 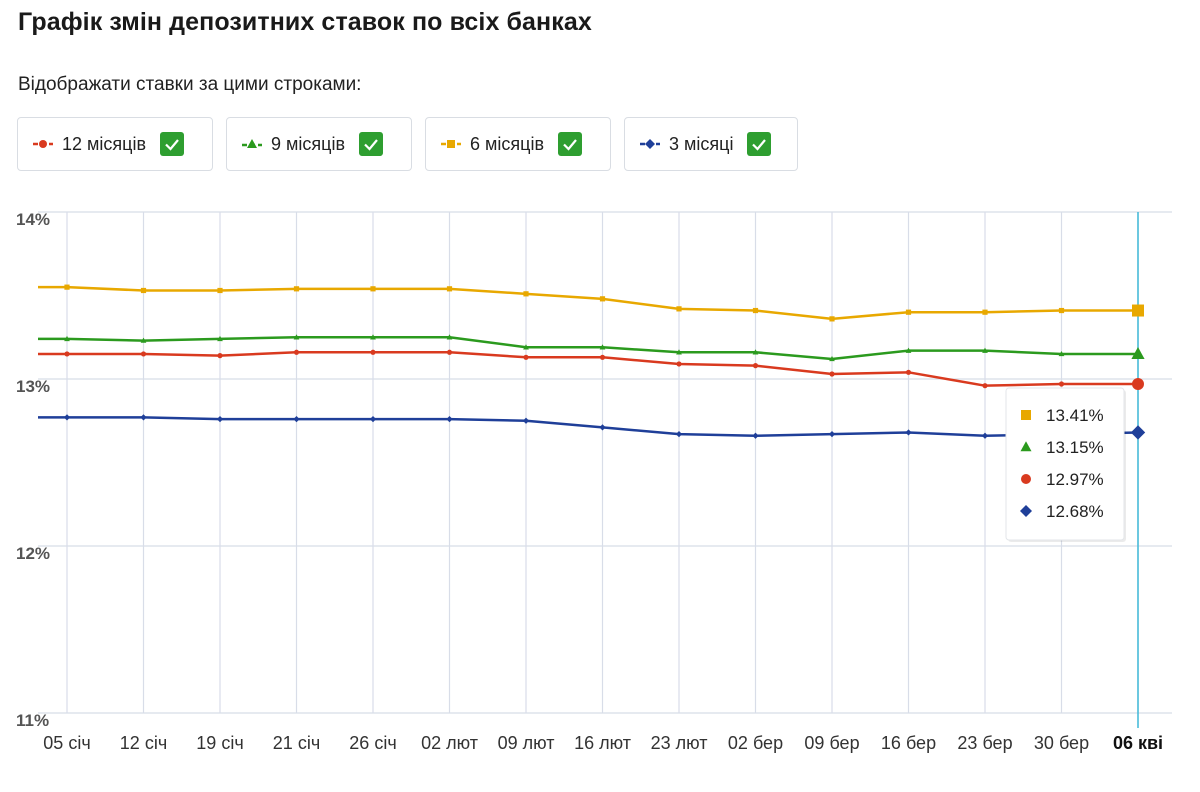 I want to click on x-tick-label: 02 бер, so click(x=755, y=743).